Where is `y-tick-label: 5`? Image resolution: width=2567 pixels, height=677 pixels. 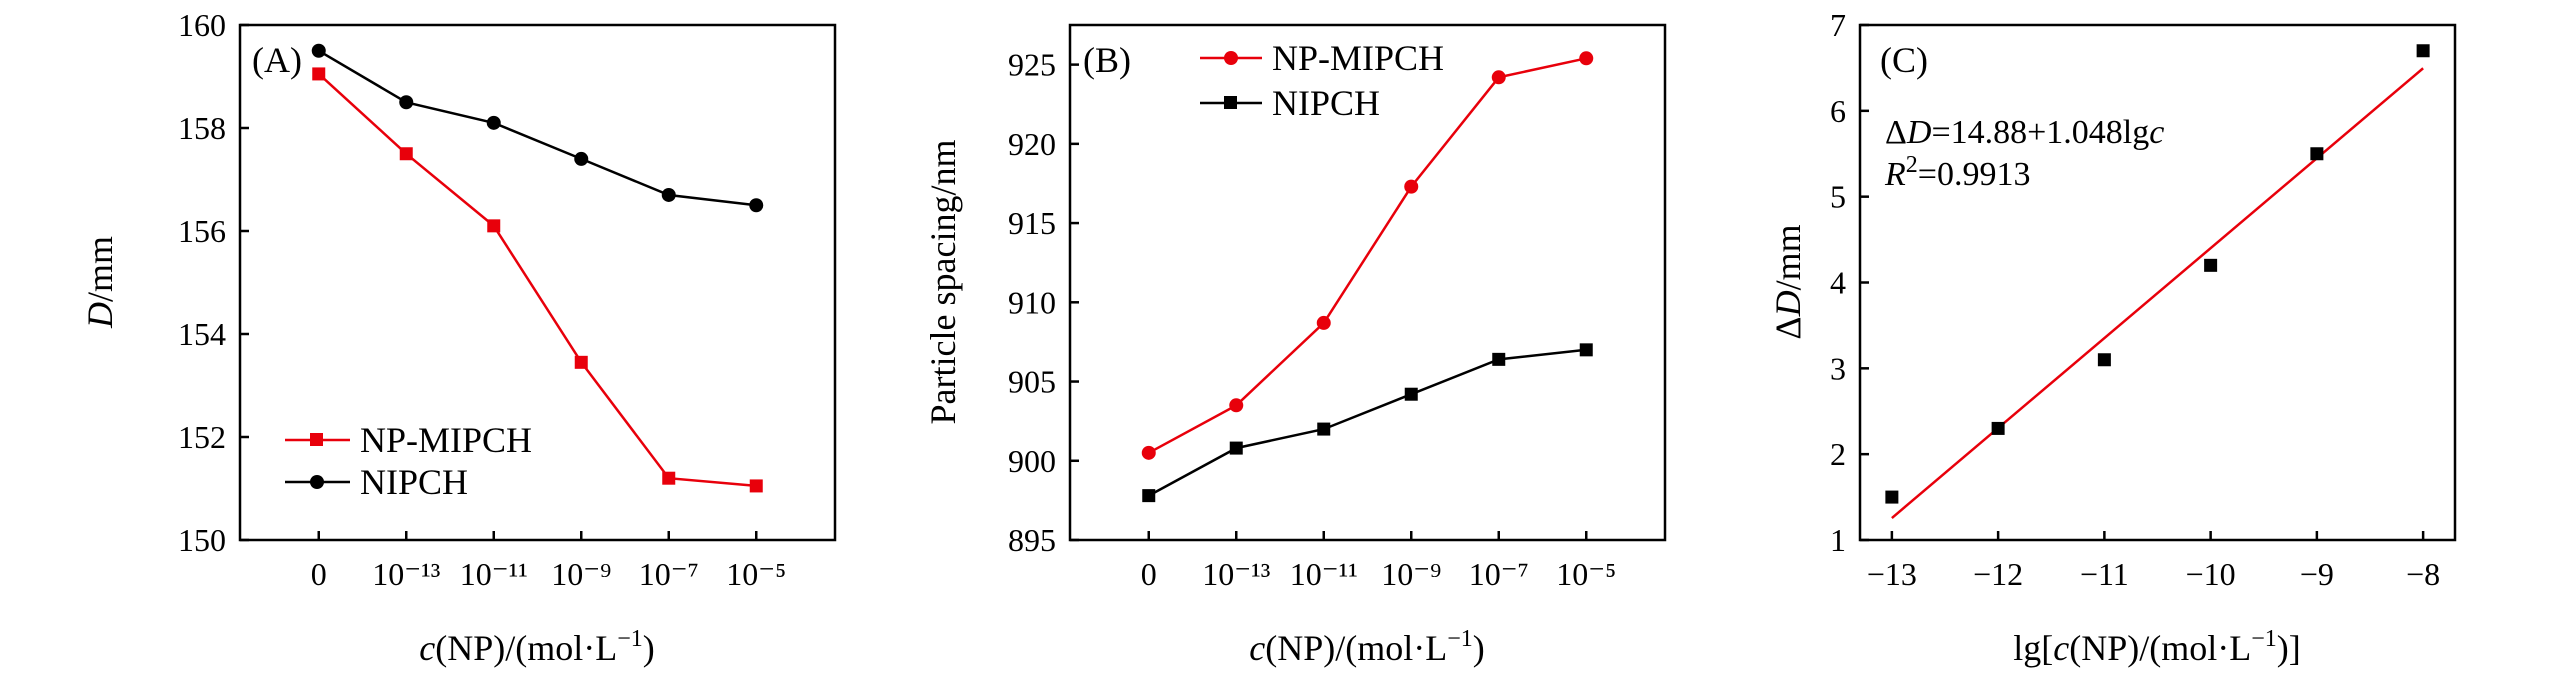 y-tick-label: 5 is located at coordinates (1838, 197).